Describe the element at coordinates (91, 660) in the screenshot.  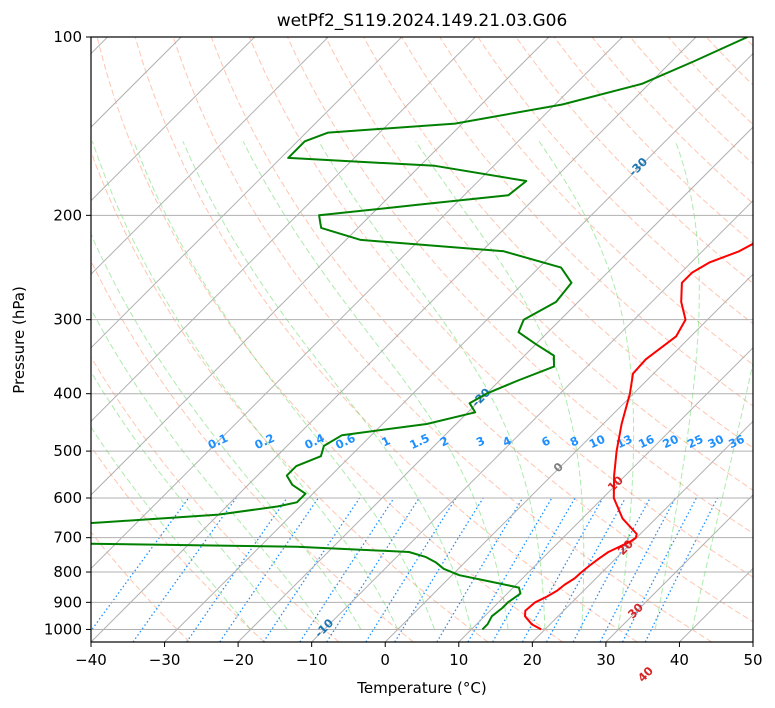
I see `x-tick-label: −40` at that location.